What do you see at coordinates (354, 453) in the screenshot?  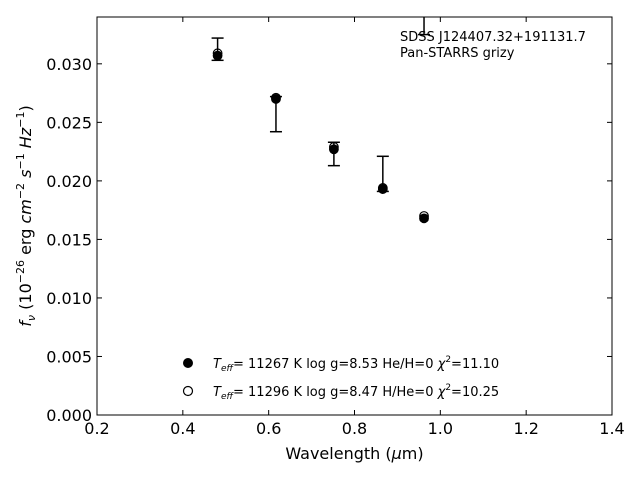 I see `x-axis-label: Wavelength (μm)` at bounding box center [354, 453].